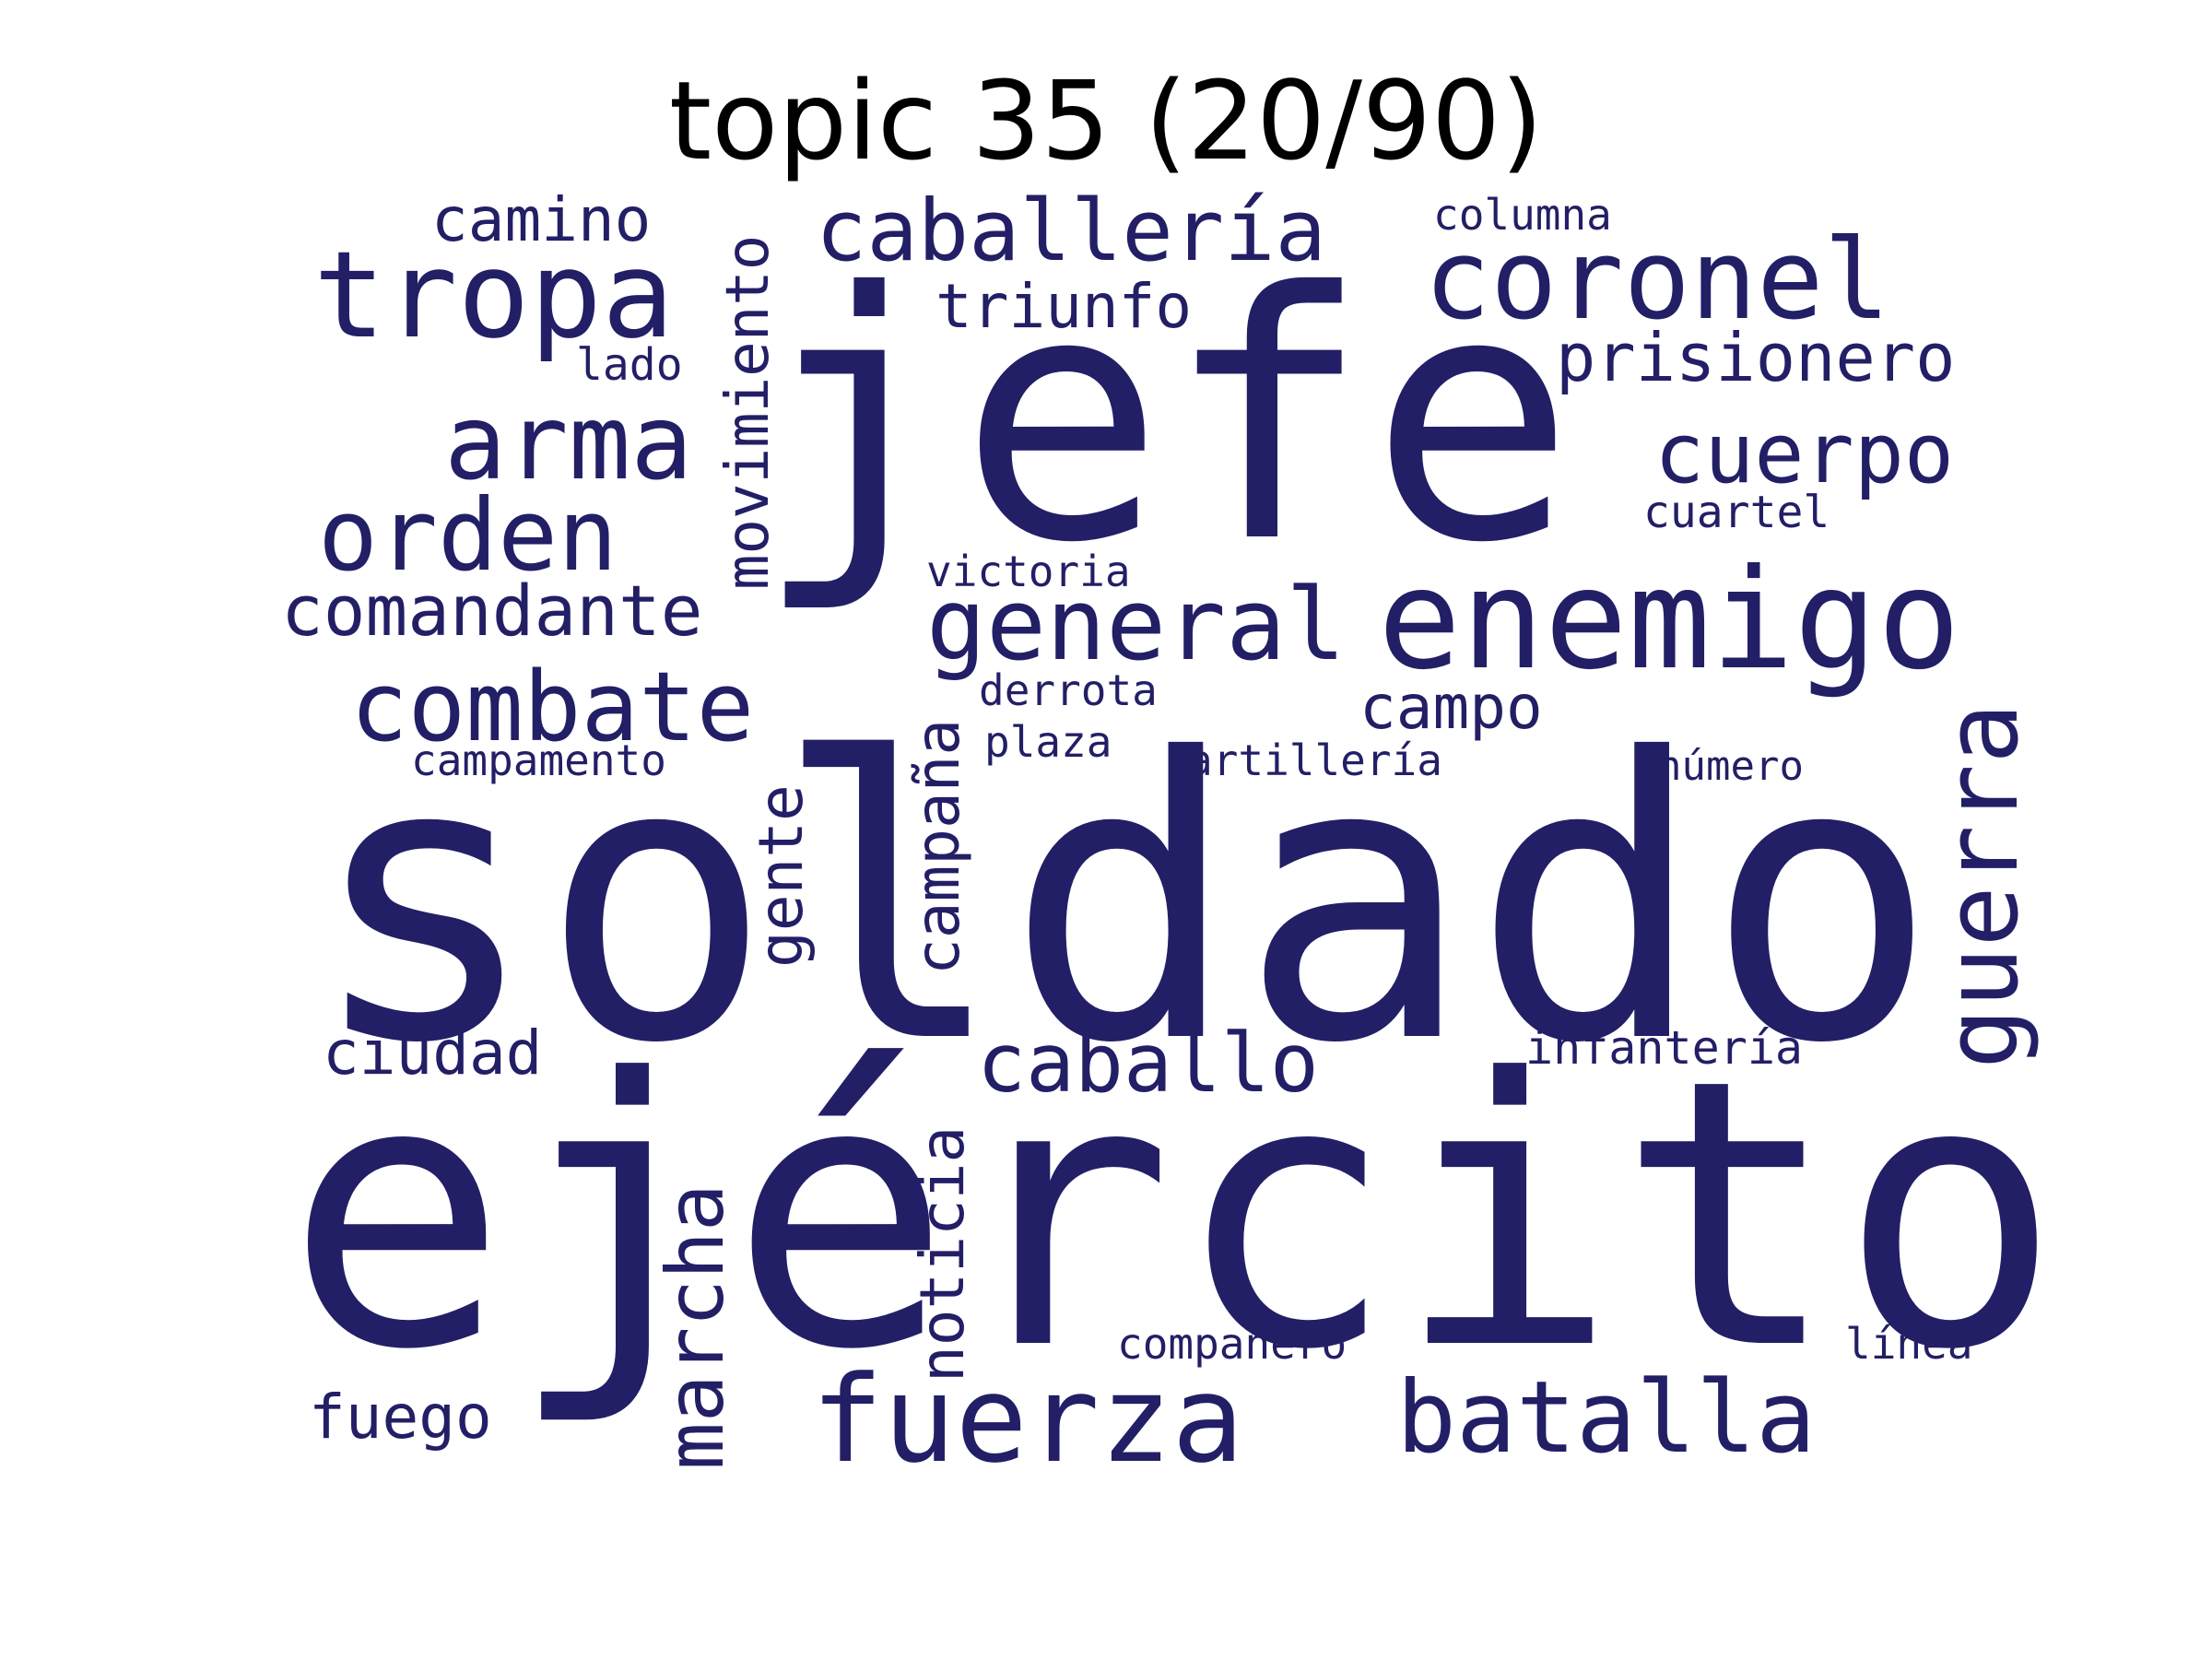 The width and height of the screenshot is (2212, 1659). Describe the element at coordinates (937, 846) in the screenshot. I see `word-campana: campaña` at that location.